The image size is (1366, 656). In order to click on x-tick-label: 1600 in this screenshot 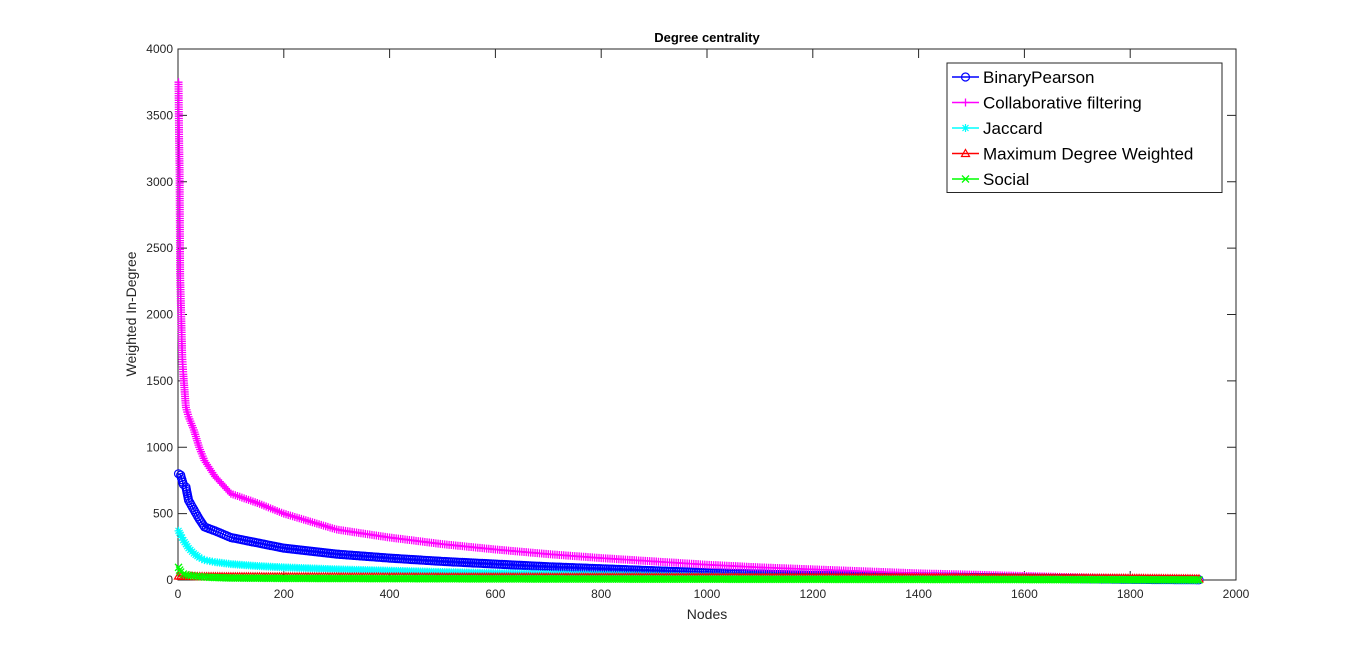, I will do `click(1024, 594)`.